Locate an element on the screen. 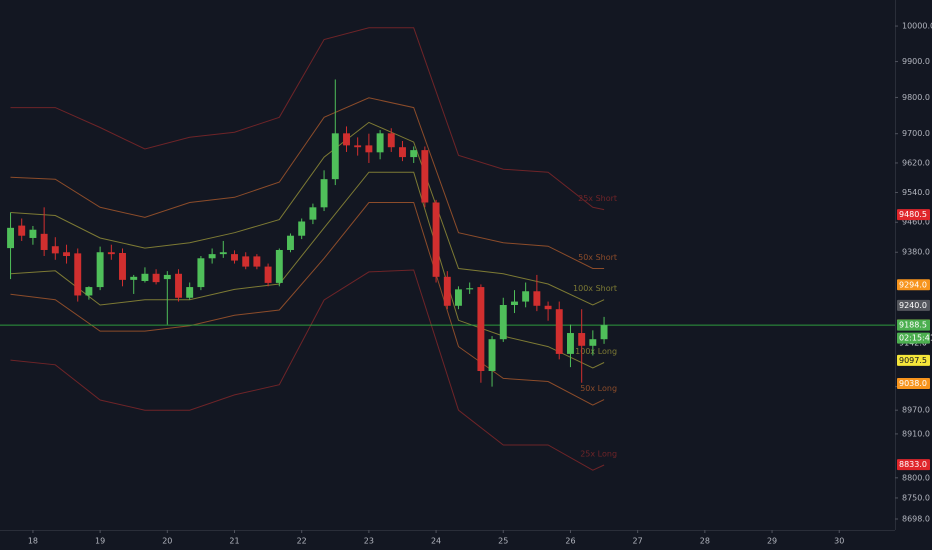 Image resolution: width=932 pixels, height=550 pixels. countdown: 02:15:41 is located at coordinates (915, 338).